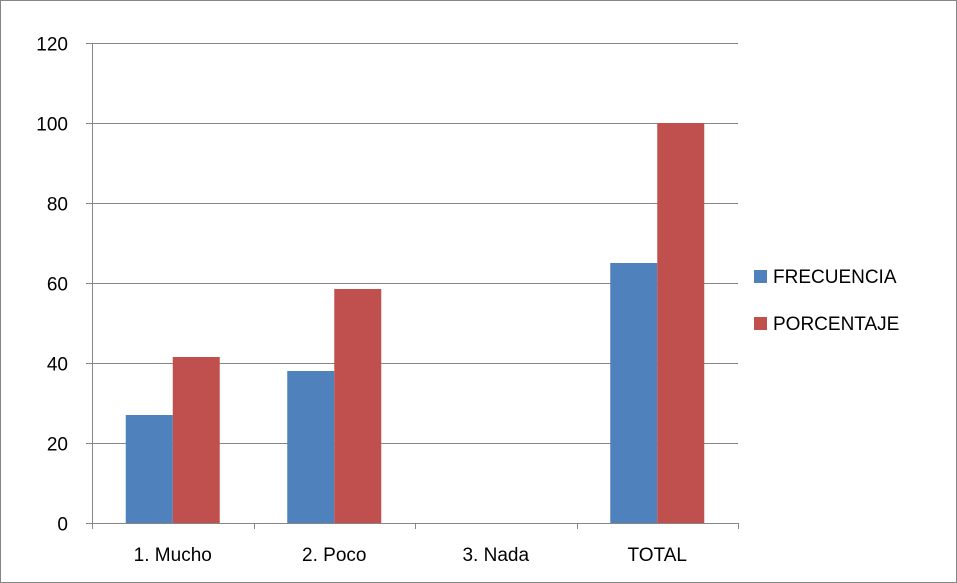 Image resolution: width=957 pixels, height=583 pixels. I want to click on legend-swatch-frecuencia, so click(760, 276).